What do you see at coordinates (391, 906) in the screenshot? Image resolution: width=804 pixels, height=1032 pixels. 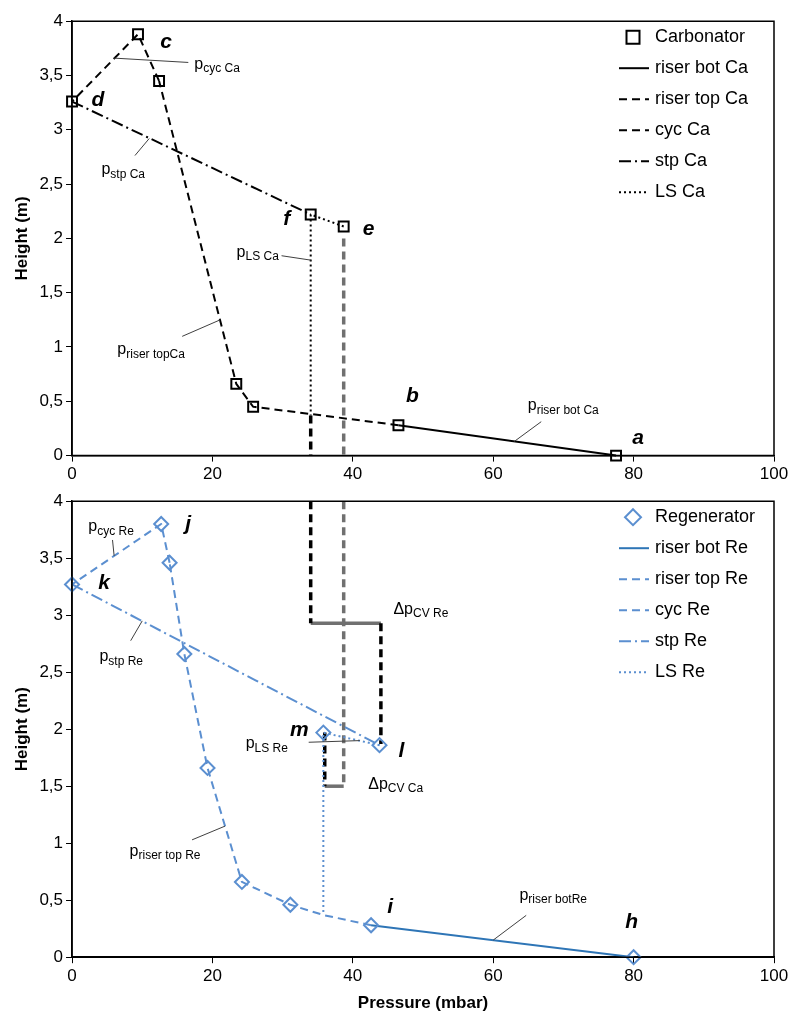 I see `annotation: i` at bounding box center [391, 906].